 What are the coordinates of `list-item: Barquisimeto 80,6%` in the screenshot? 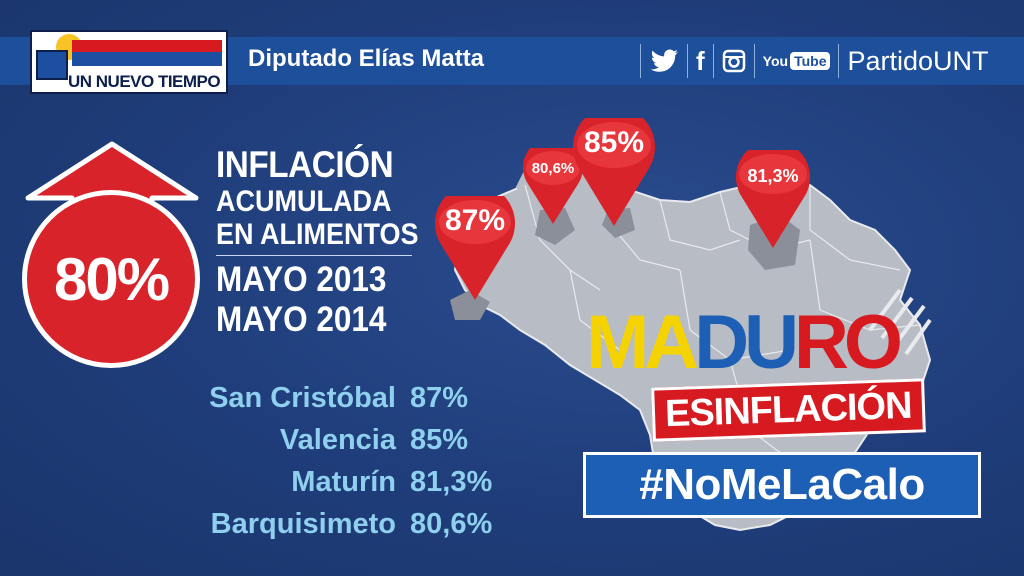 It's located at (326, 529).